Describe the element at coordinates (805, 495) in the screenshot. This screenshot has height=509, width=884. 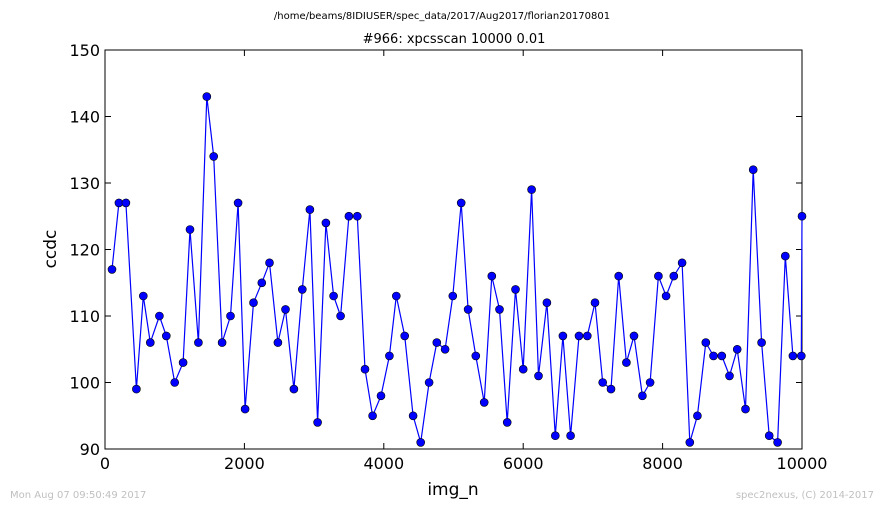
I see `footer-credit: spec2nexus, (C) 2014-2017` at that location.